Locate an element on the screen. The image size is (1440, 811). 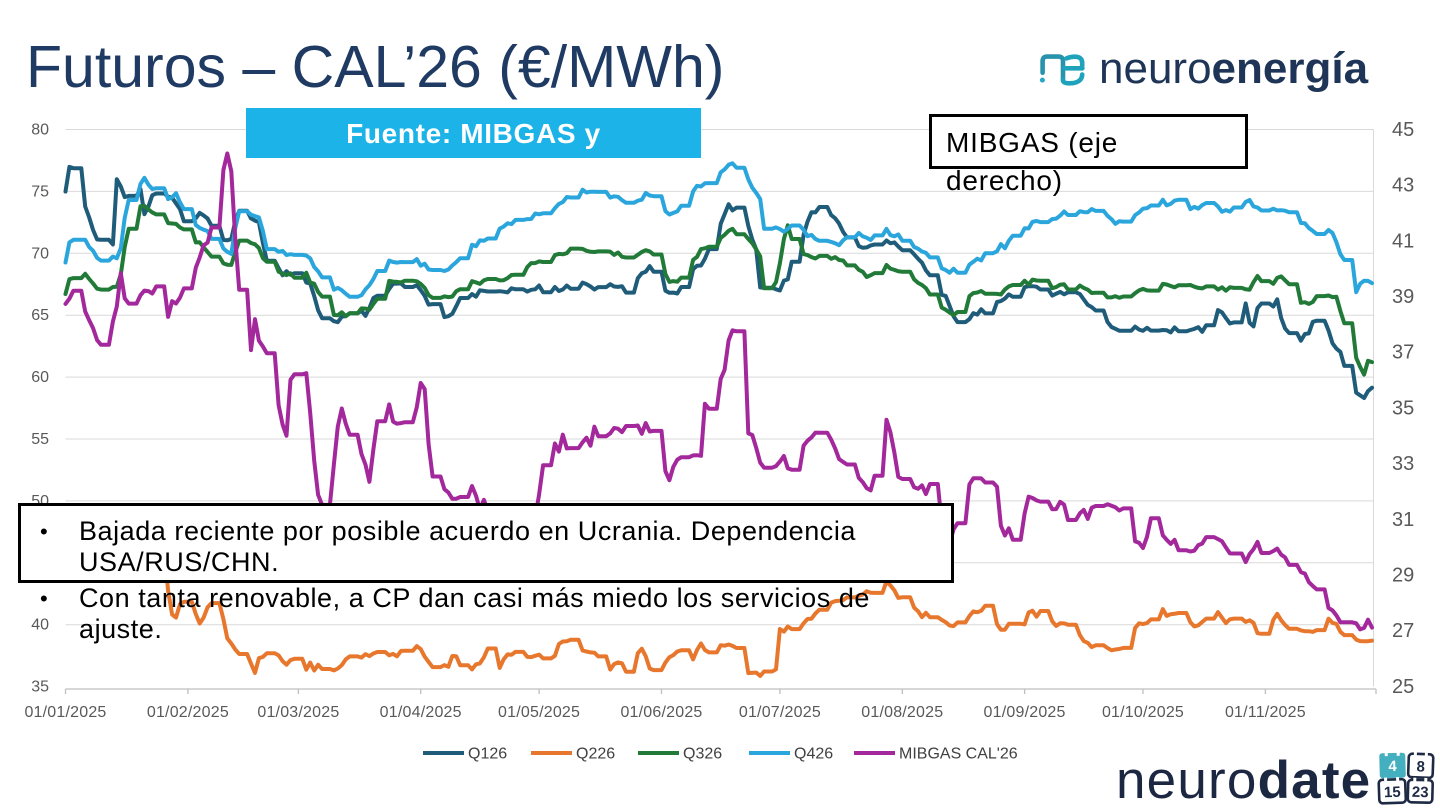
svg-text: 65 is located at coordinates (40, 315).